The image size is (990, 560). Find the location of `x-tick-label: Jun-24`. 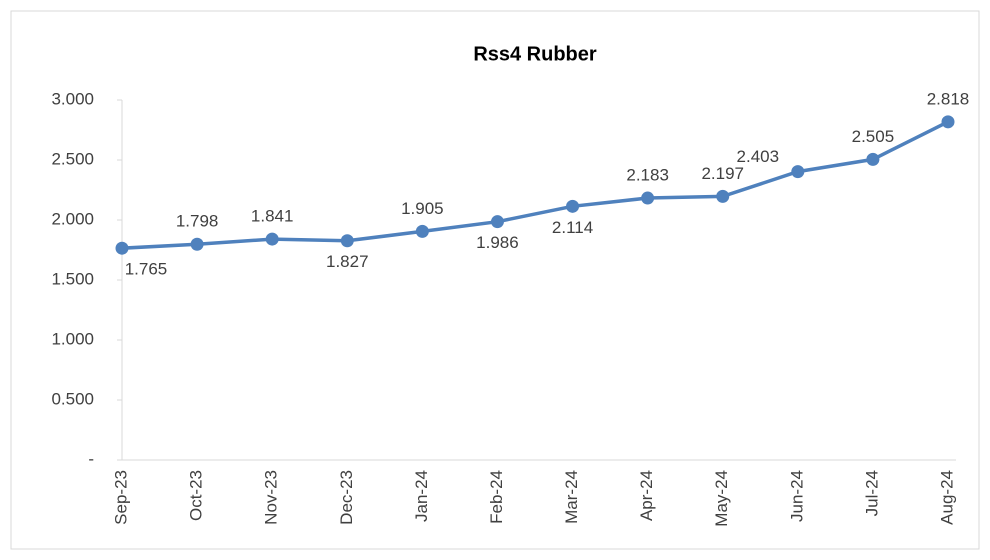

x-tick-label: Jun-24 is located at coordinates (796, 496).